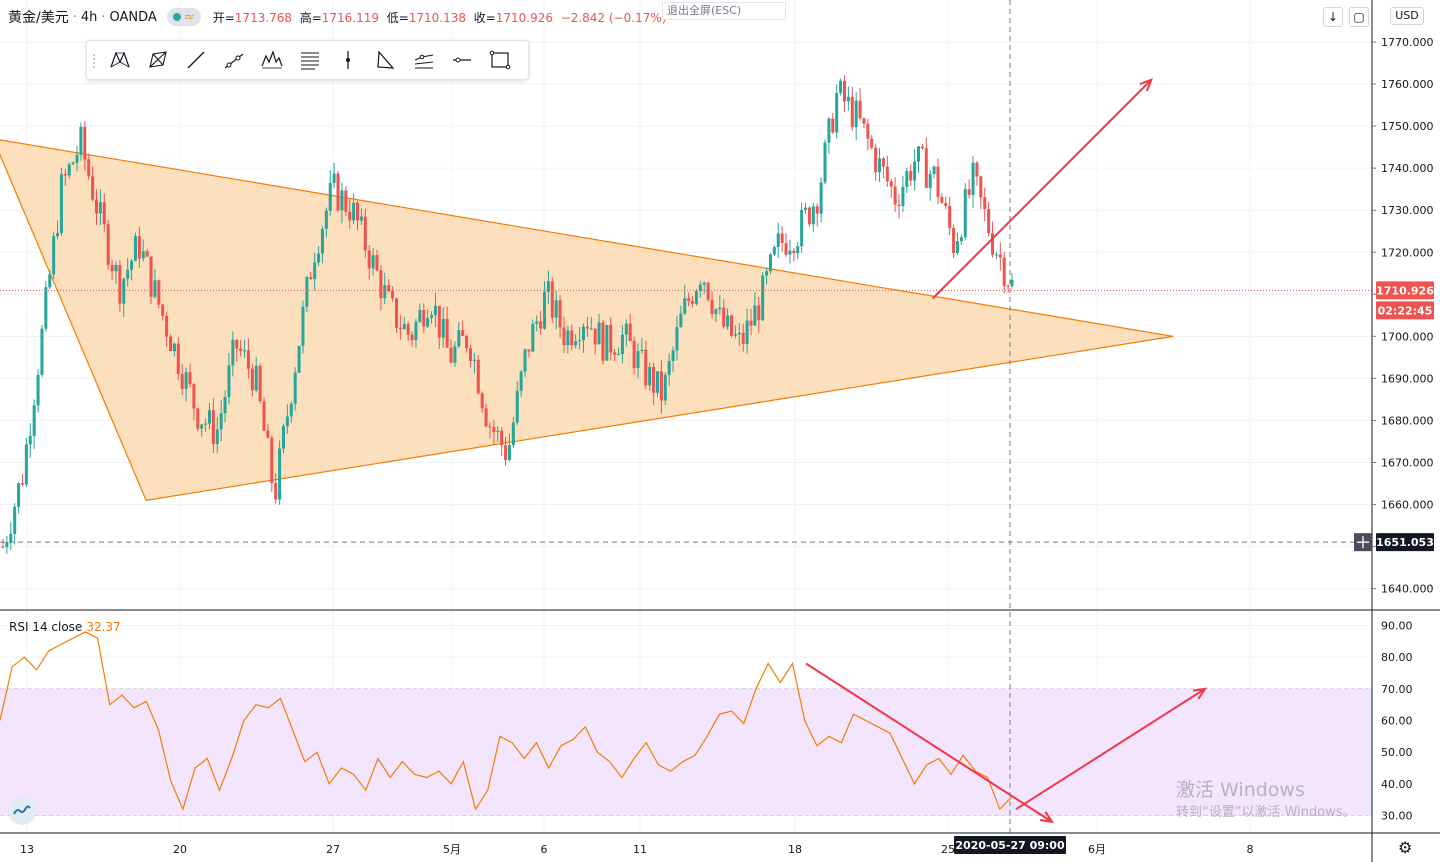 This screenshot has height=862, width=1440. I want to click on high-label: 高, so click(305, 17).